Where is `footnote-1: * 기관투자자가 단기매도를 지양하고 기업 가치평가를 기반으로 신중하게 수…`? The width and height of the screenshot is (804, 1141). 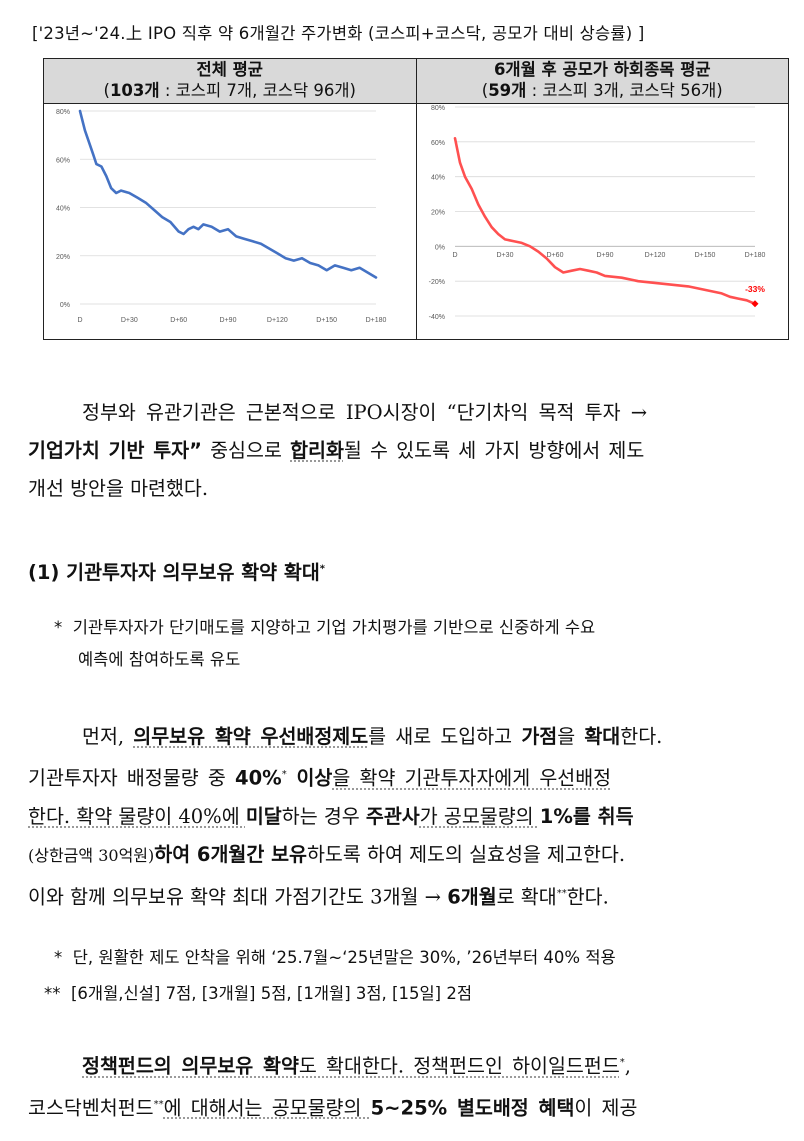 footnote-1: * 기관투자자가 단기매도를 지양하고 기업 가치평가를 기반으로 신중하게 수… is located at coordinates (325, 643).